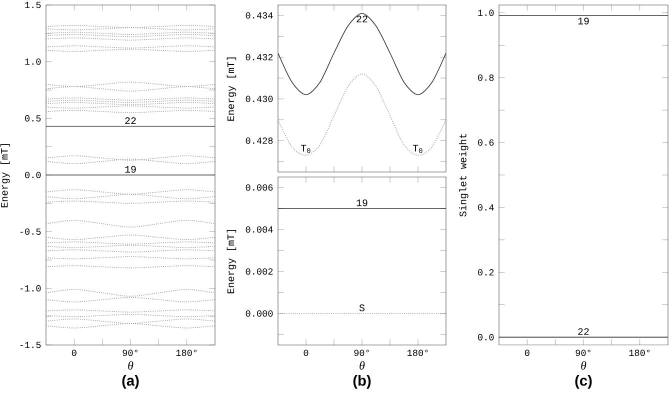 The height and width of the screenshot is (395, 669). Describe the element at coordinates (259, 57) in the screenshot. I see `y-tick-label: 0.432` at that location.